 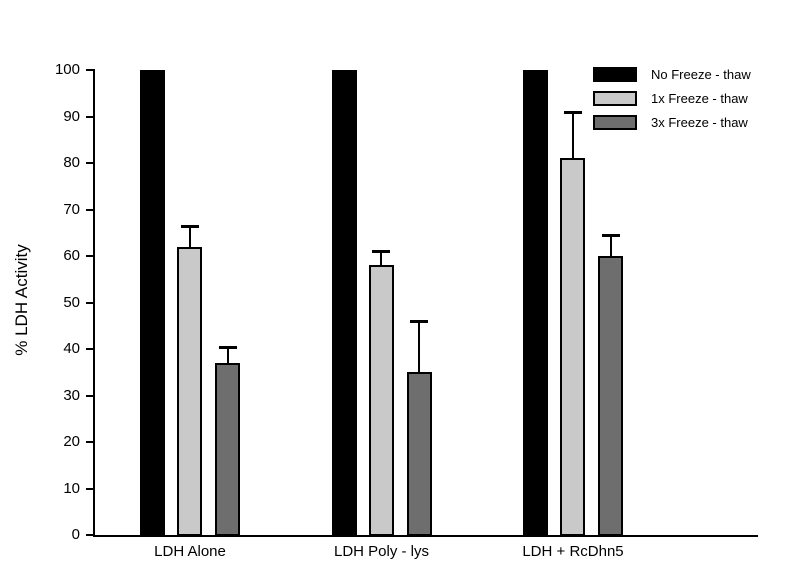 I want to click on y-tick-label: 90, so click(x=71, y=116).